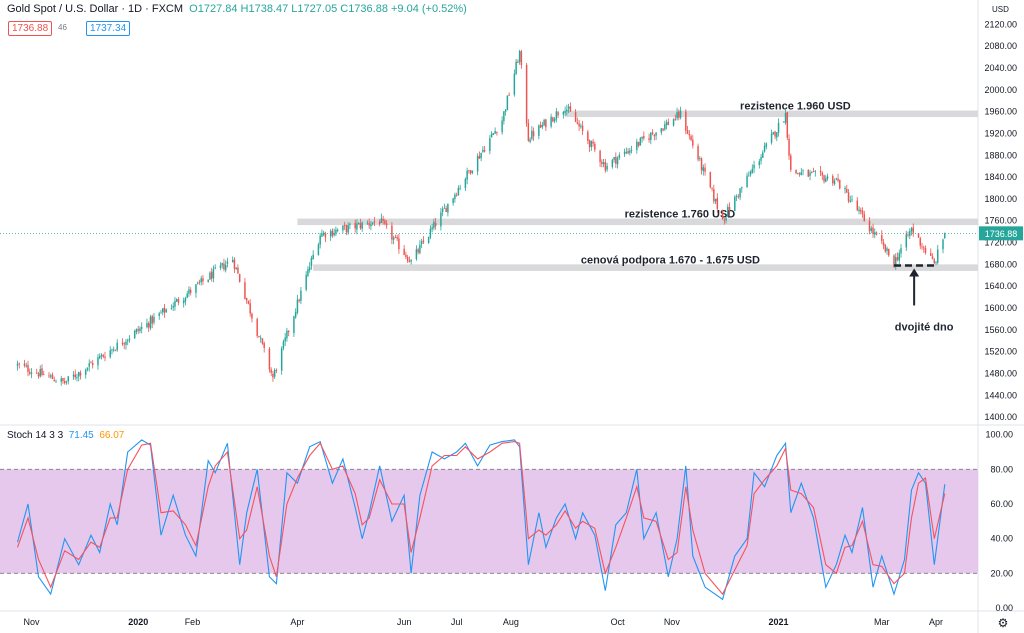  Describe the element at coordinates (511, 622) in the screenshot. I see `time-axis-label: Aug` at that location.